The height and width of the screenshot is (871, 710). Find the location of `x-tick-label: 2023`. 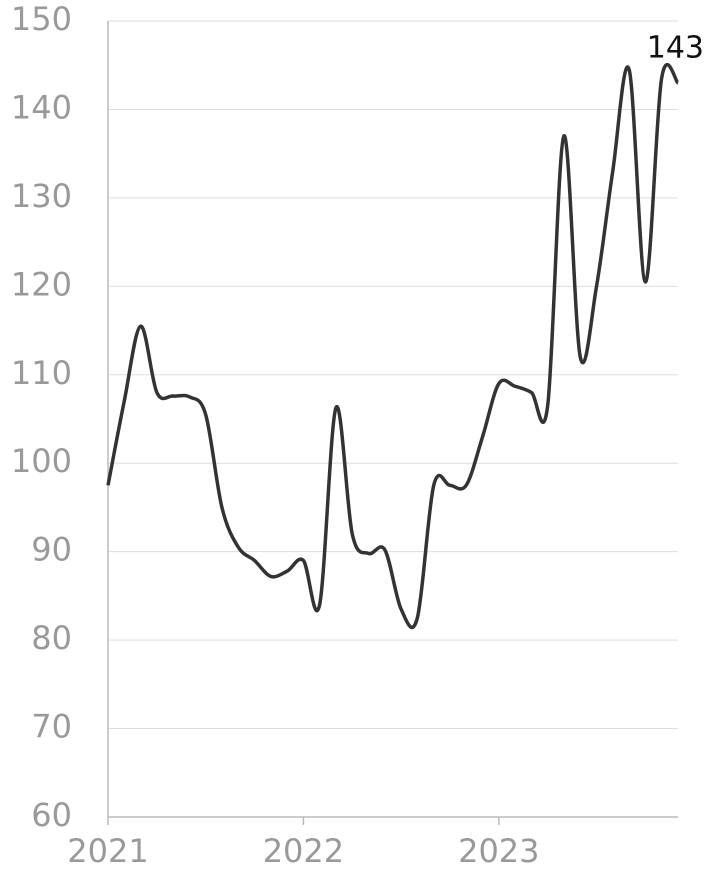

x-tick-label: 2023 is located at coordinates (498, 851).